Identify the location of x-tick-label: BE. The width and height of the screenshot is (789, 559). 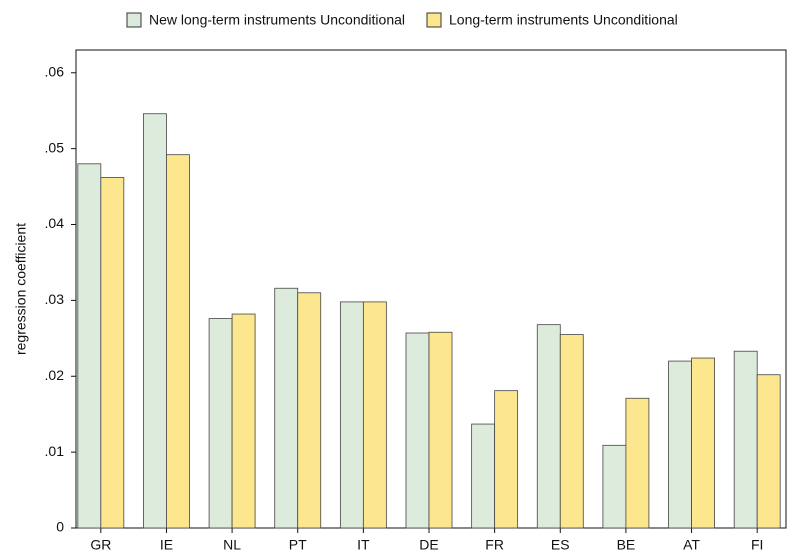
(626, 545).